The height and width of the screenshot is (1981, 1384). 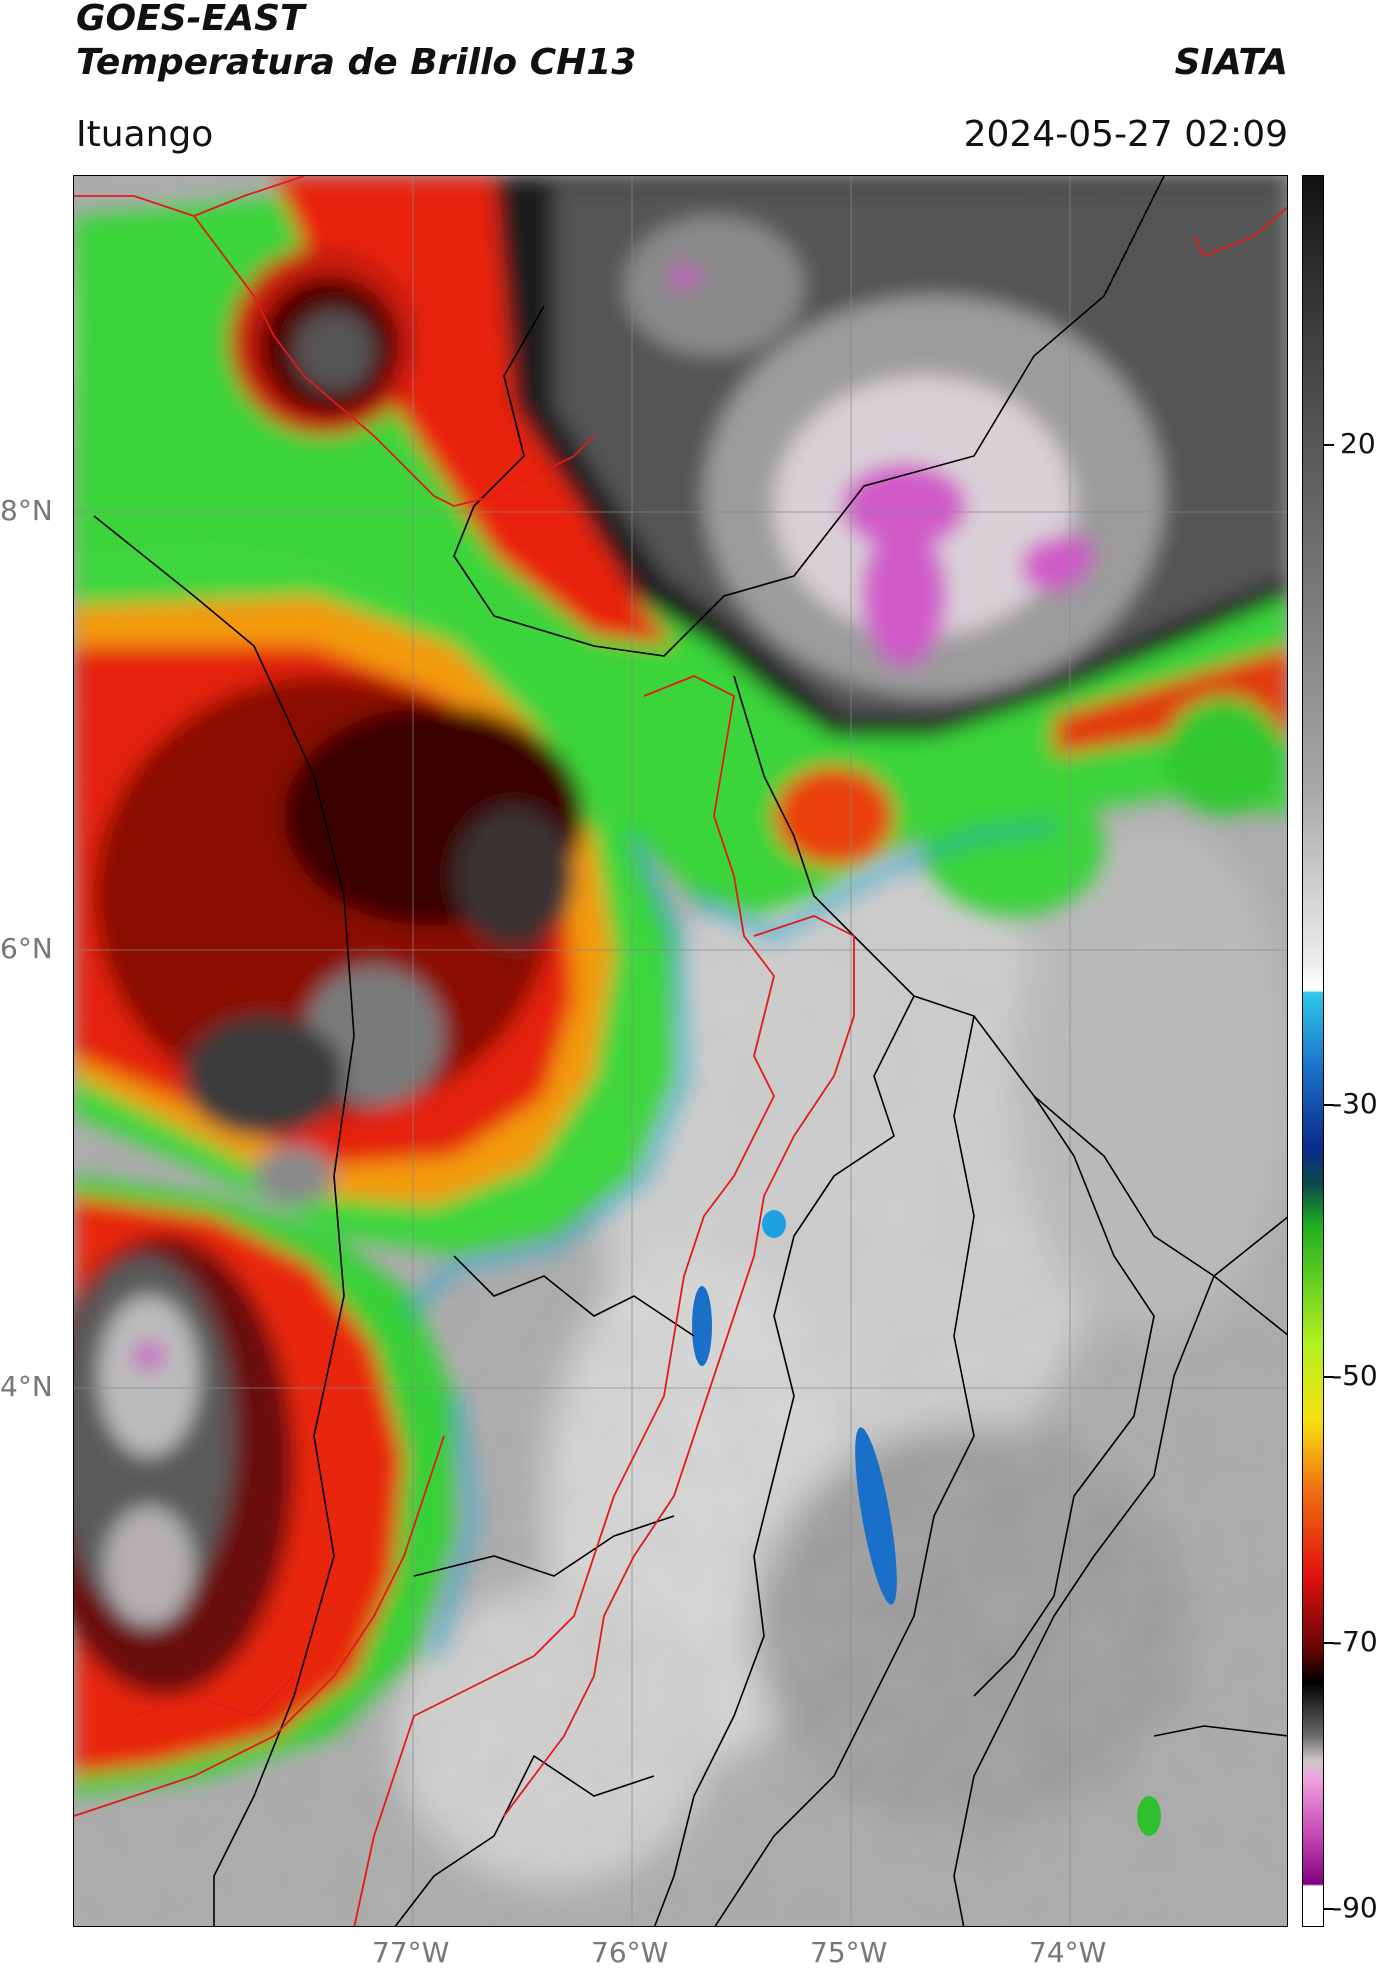 I want to click on satellite-title: GOES-EAST, so click(x=190, y=19).